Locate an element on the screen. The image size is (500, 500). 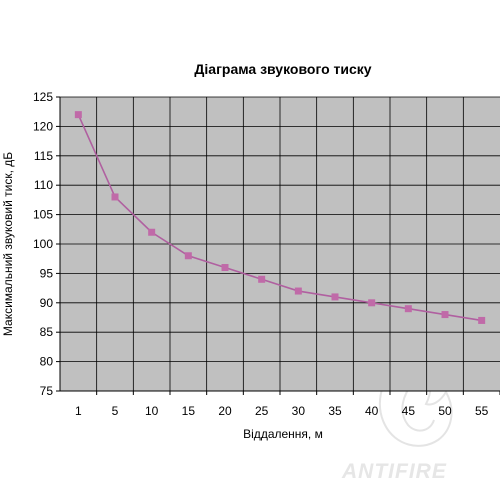
chart-title: Діаграма звукового тиску is located at coordinates (282, 69).